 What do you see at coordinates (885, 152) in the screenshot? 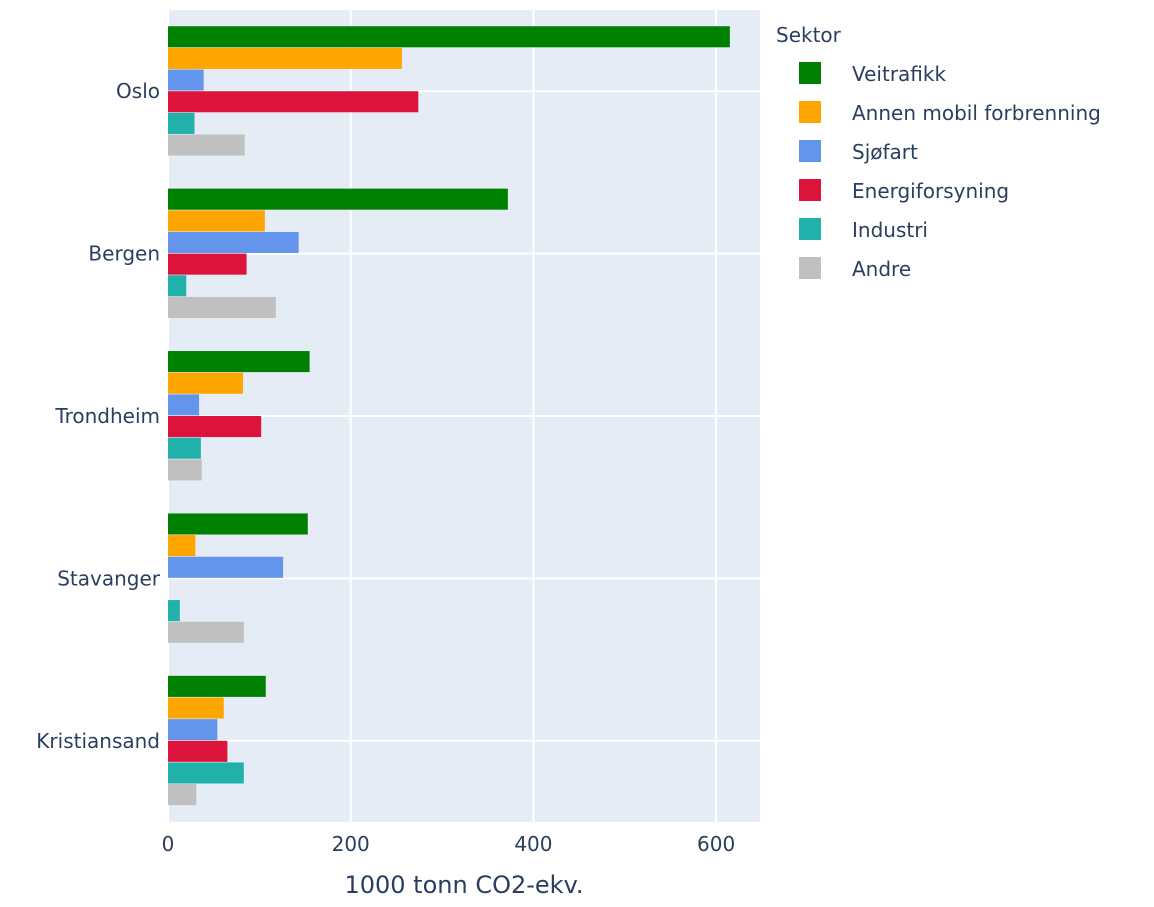
I see `legend-label: Sjøfart` at bounding box center [885, 152].